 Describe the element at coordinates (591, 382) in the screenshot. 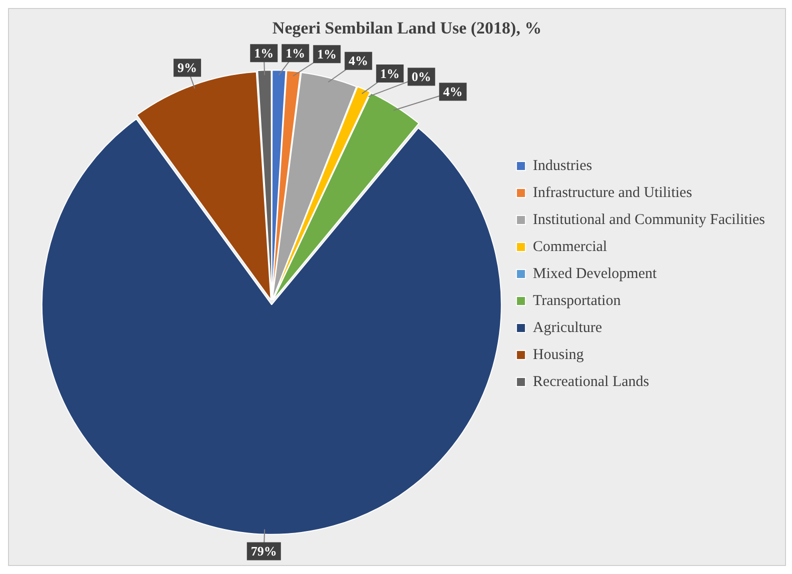

I see `legend-label: Recreational Lands` at that location.